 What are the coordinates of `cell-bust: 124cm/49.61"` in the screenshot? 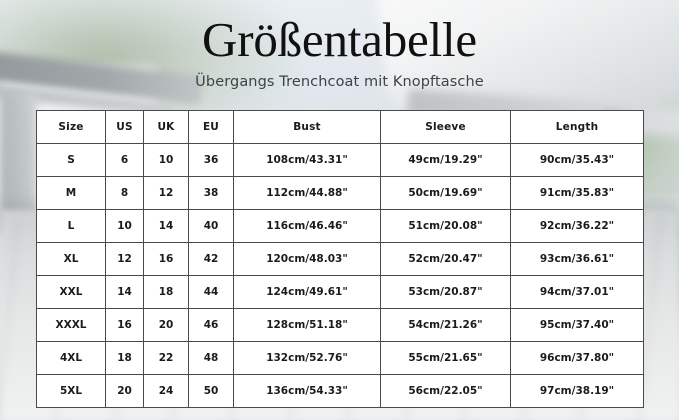 It's located at (307, 292).